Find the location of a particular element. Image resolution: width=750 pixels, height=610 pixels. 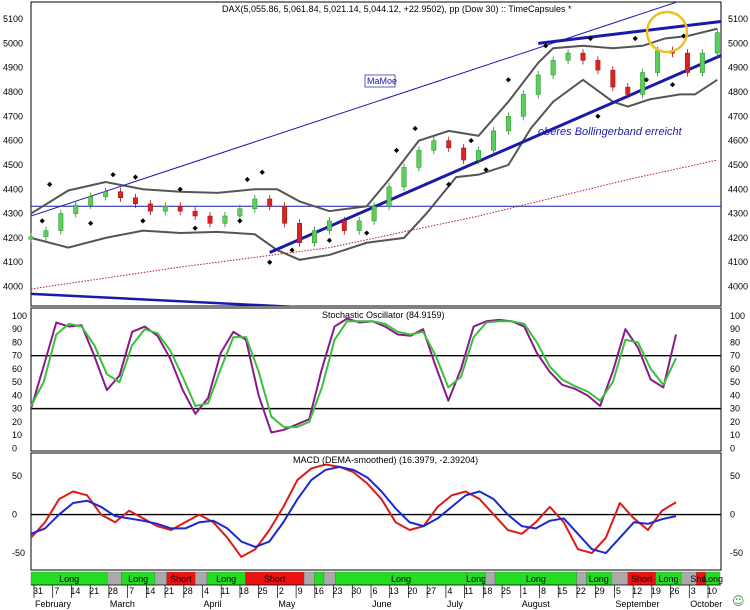

stochastic-tick-left-10: 10 is located at coordinates (17, 435).